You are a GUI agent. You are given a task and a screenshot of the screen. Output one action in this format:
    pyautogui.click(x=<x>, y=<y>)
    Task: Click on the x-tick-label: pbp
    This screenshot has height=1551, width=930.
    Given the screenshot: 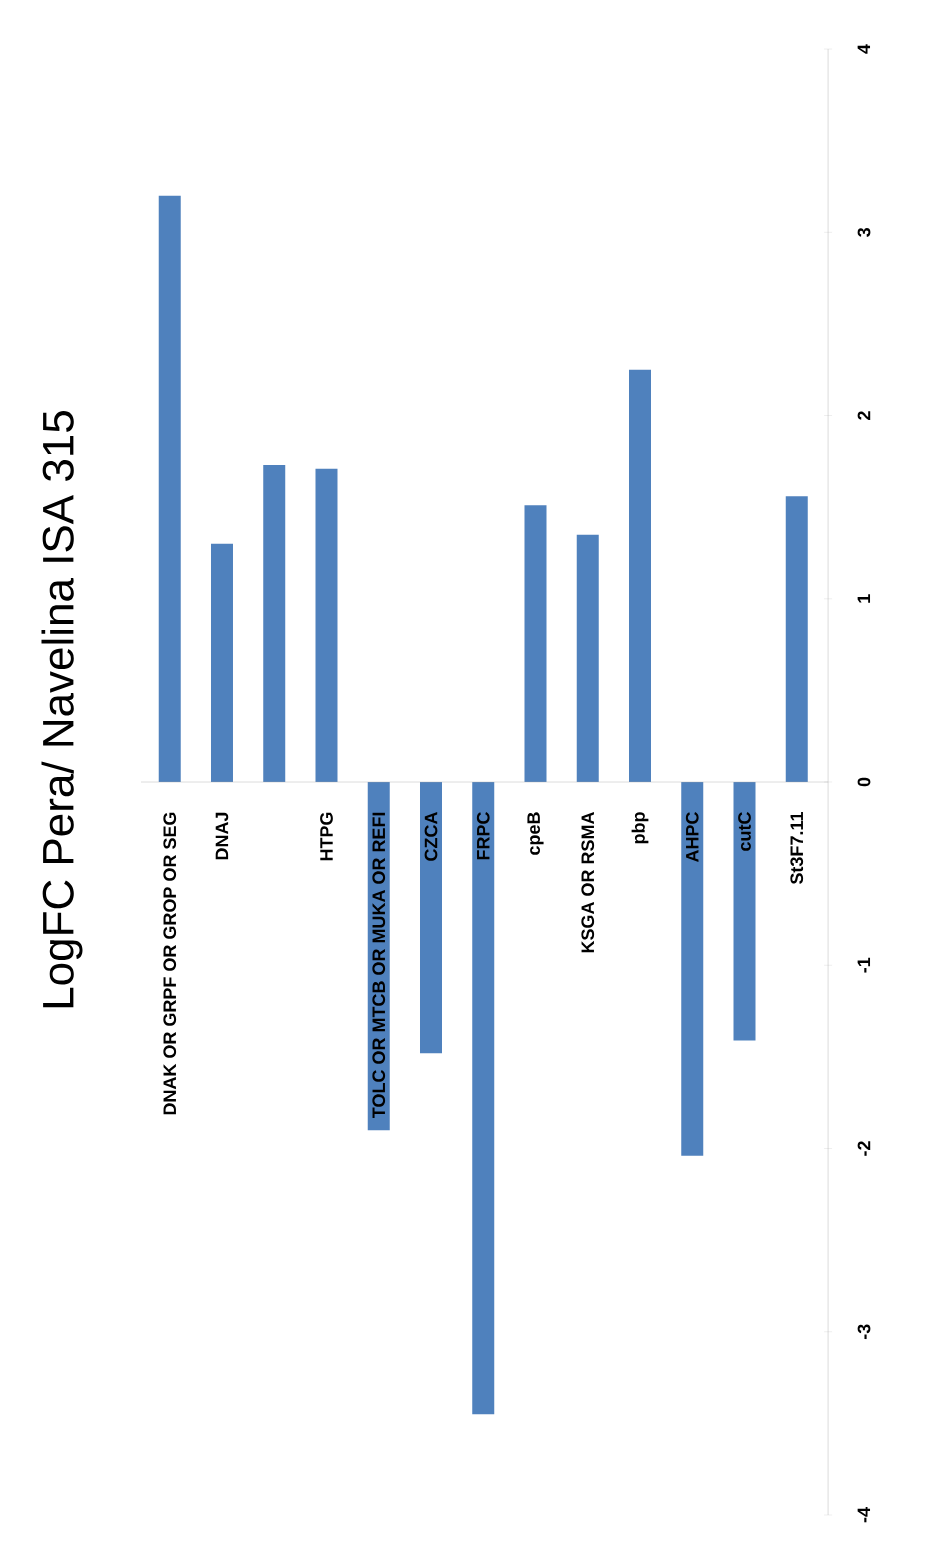 What is the action you would take?
    pyautogui.click(x=640, y=828)
    